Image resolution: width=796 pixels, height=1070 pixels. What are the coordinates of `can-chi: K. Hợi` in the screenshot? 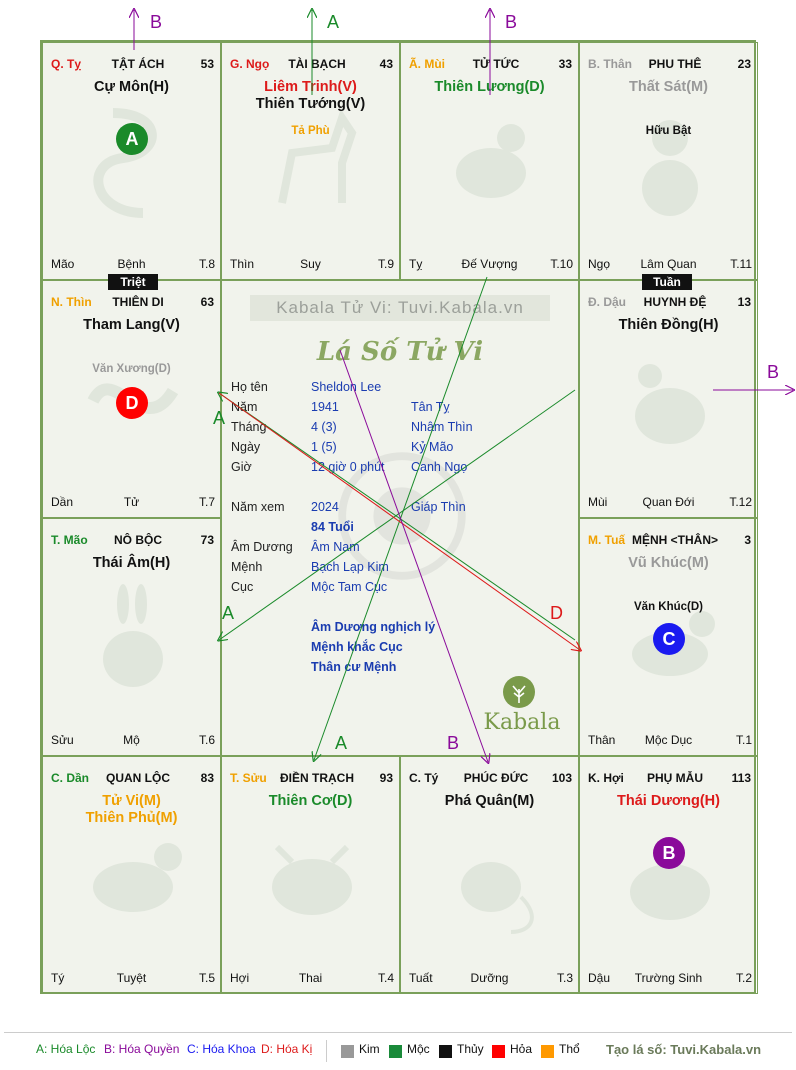 It's located at (606, 778).